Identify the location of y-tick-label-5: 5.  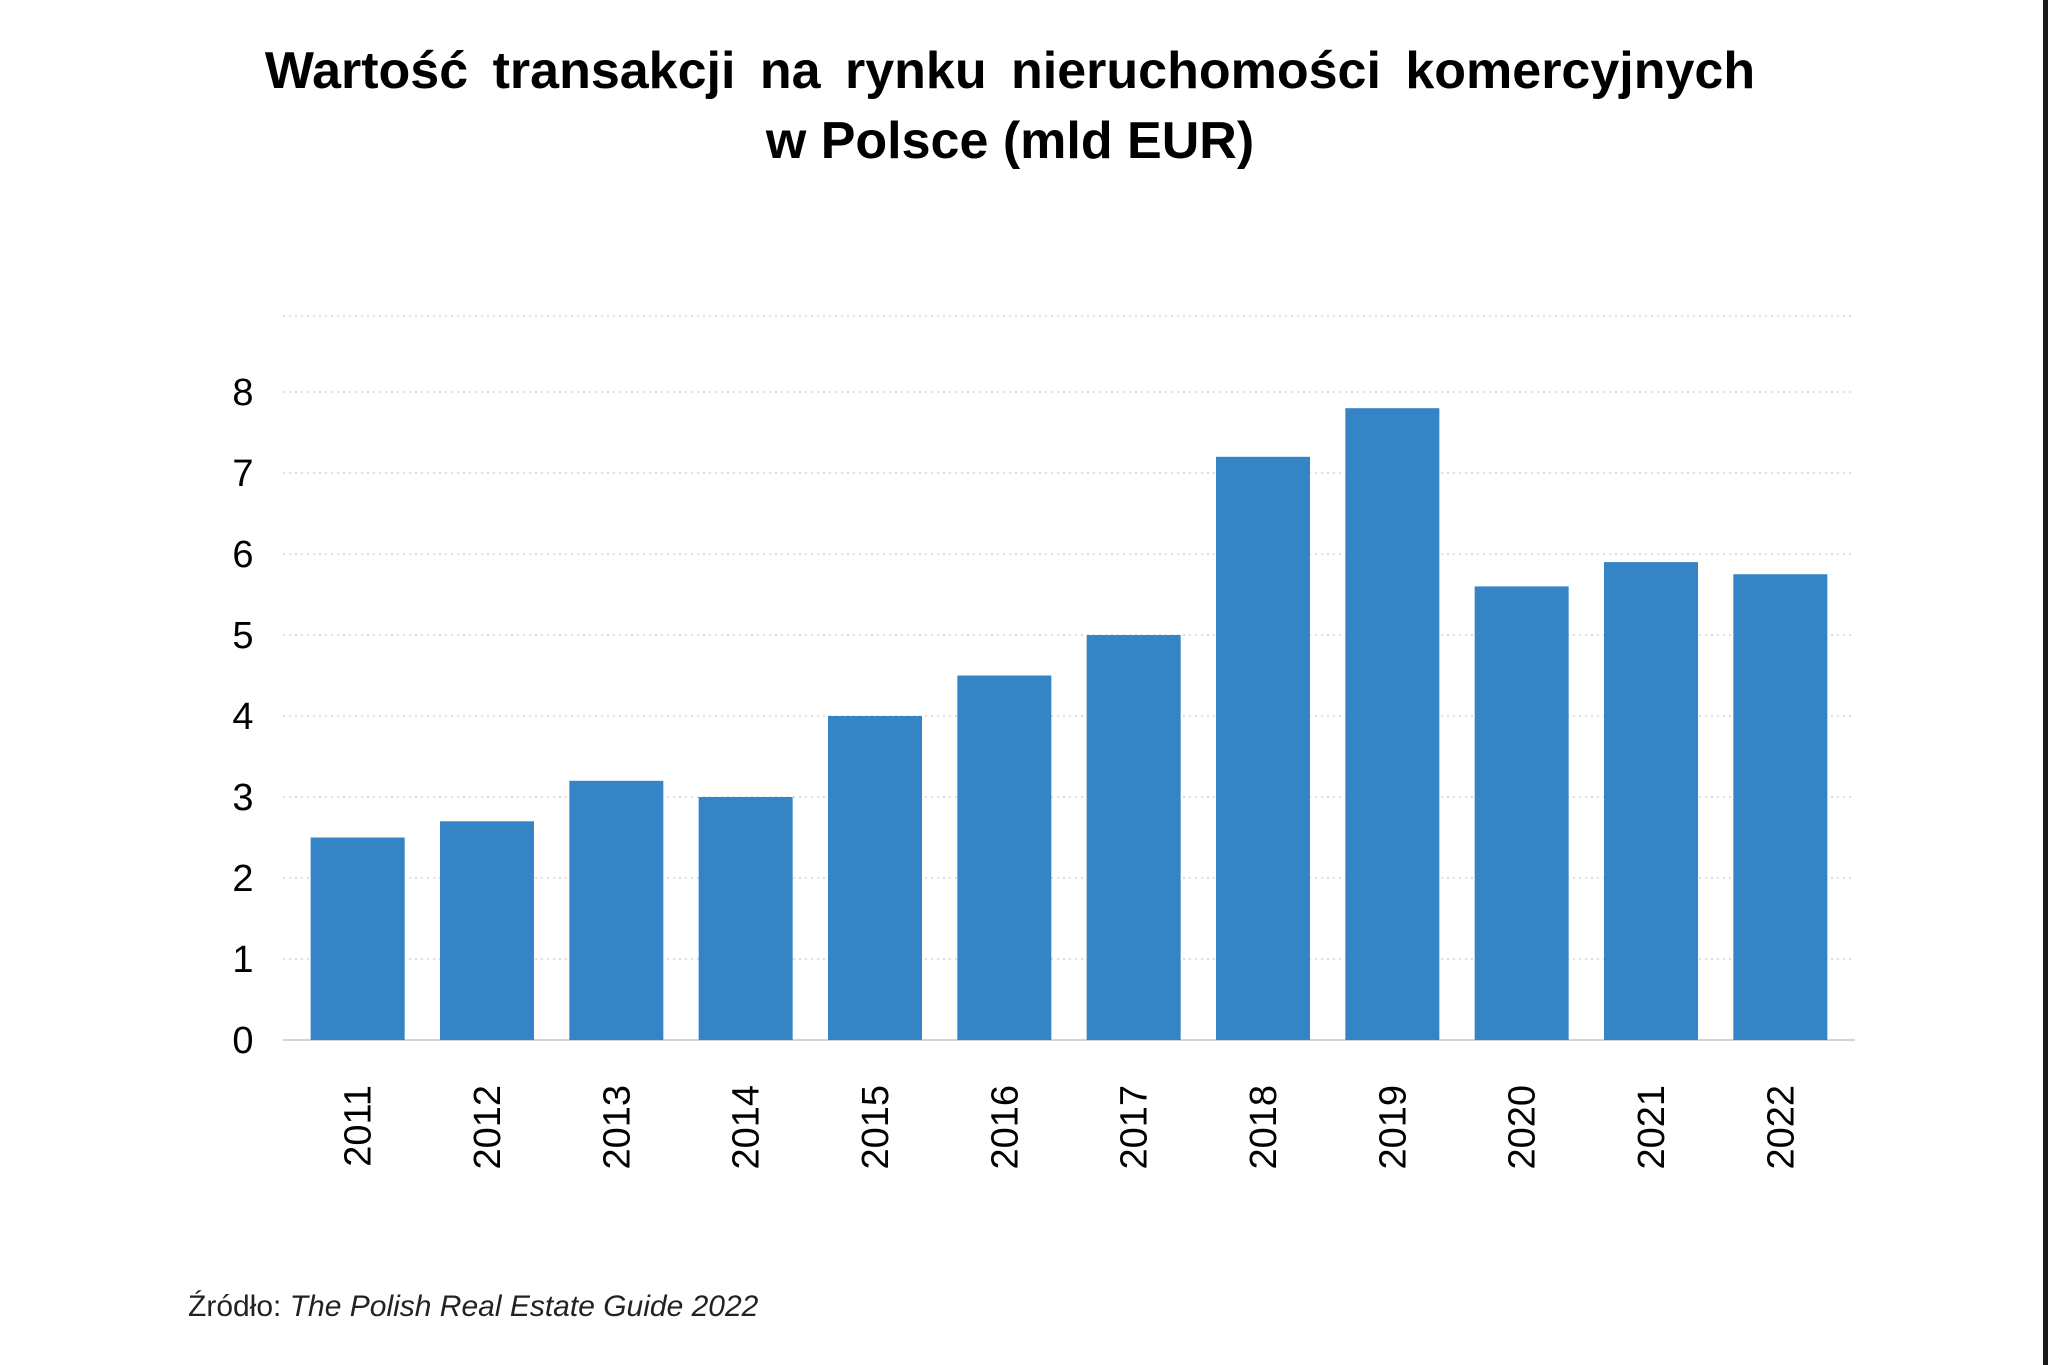
(242, 636).